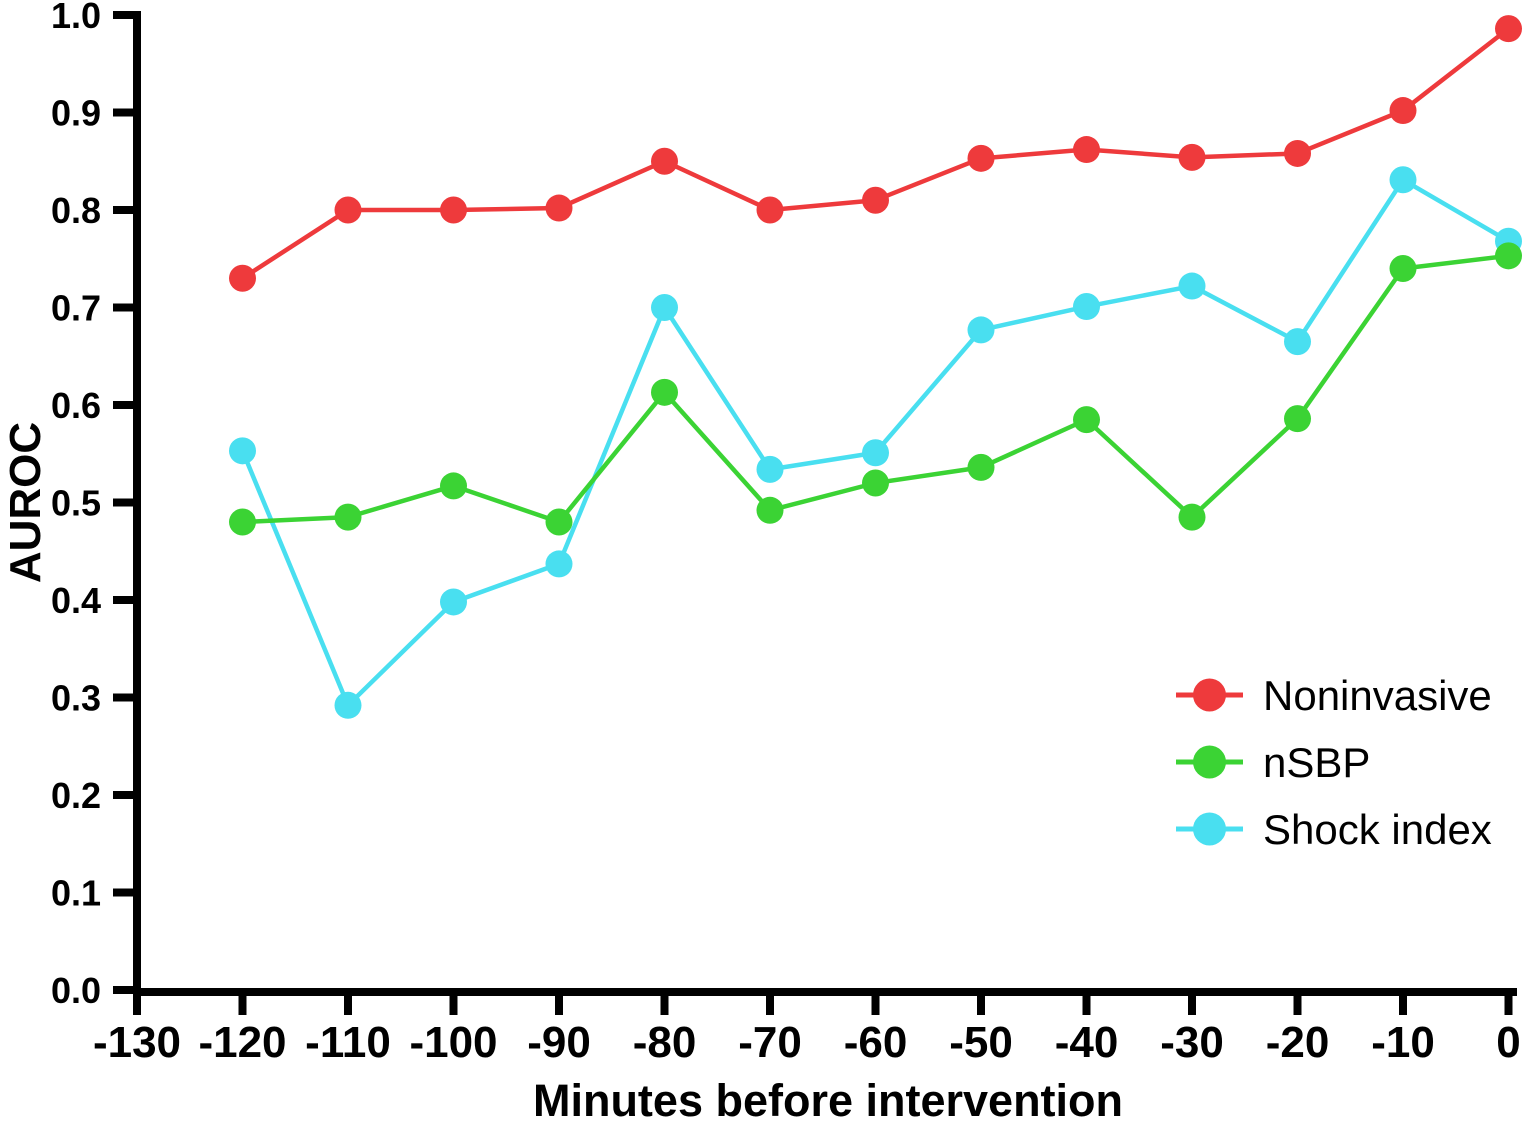  What do you see at coordinates (453, 1042) in the screenshot?
I see `x-tick-label: -100` at bounding box center [453, 1042].